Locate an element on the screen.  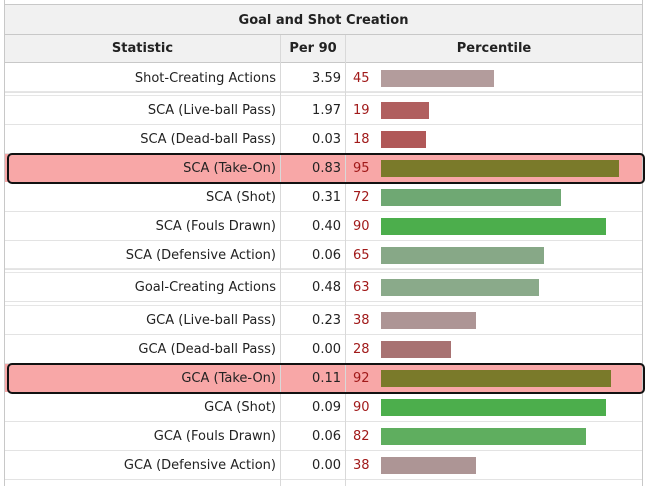
table-title: Goal and Shot Creation is located at coordinates (323, 19).